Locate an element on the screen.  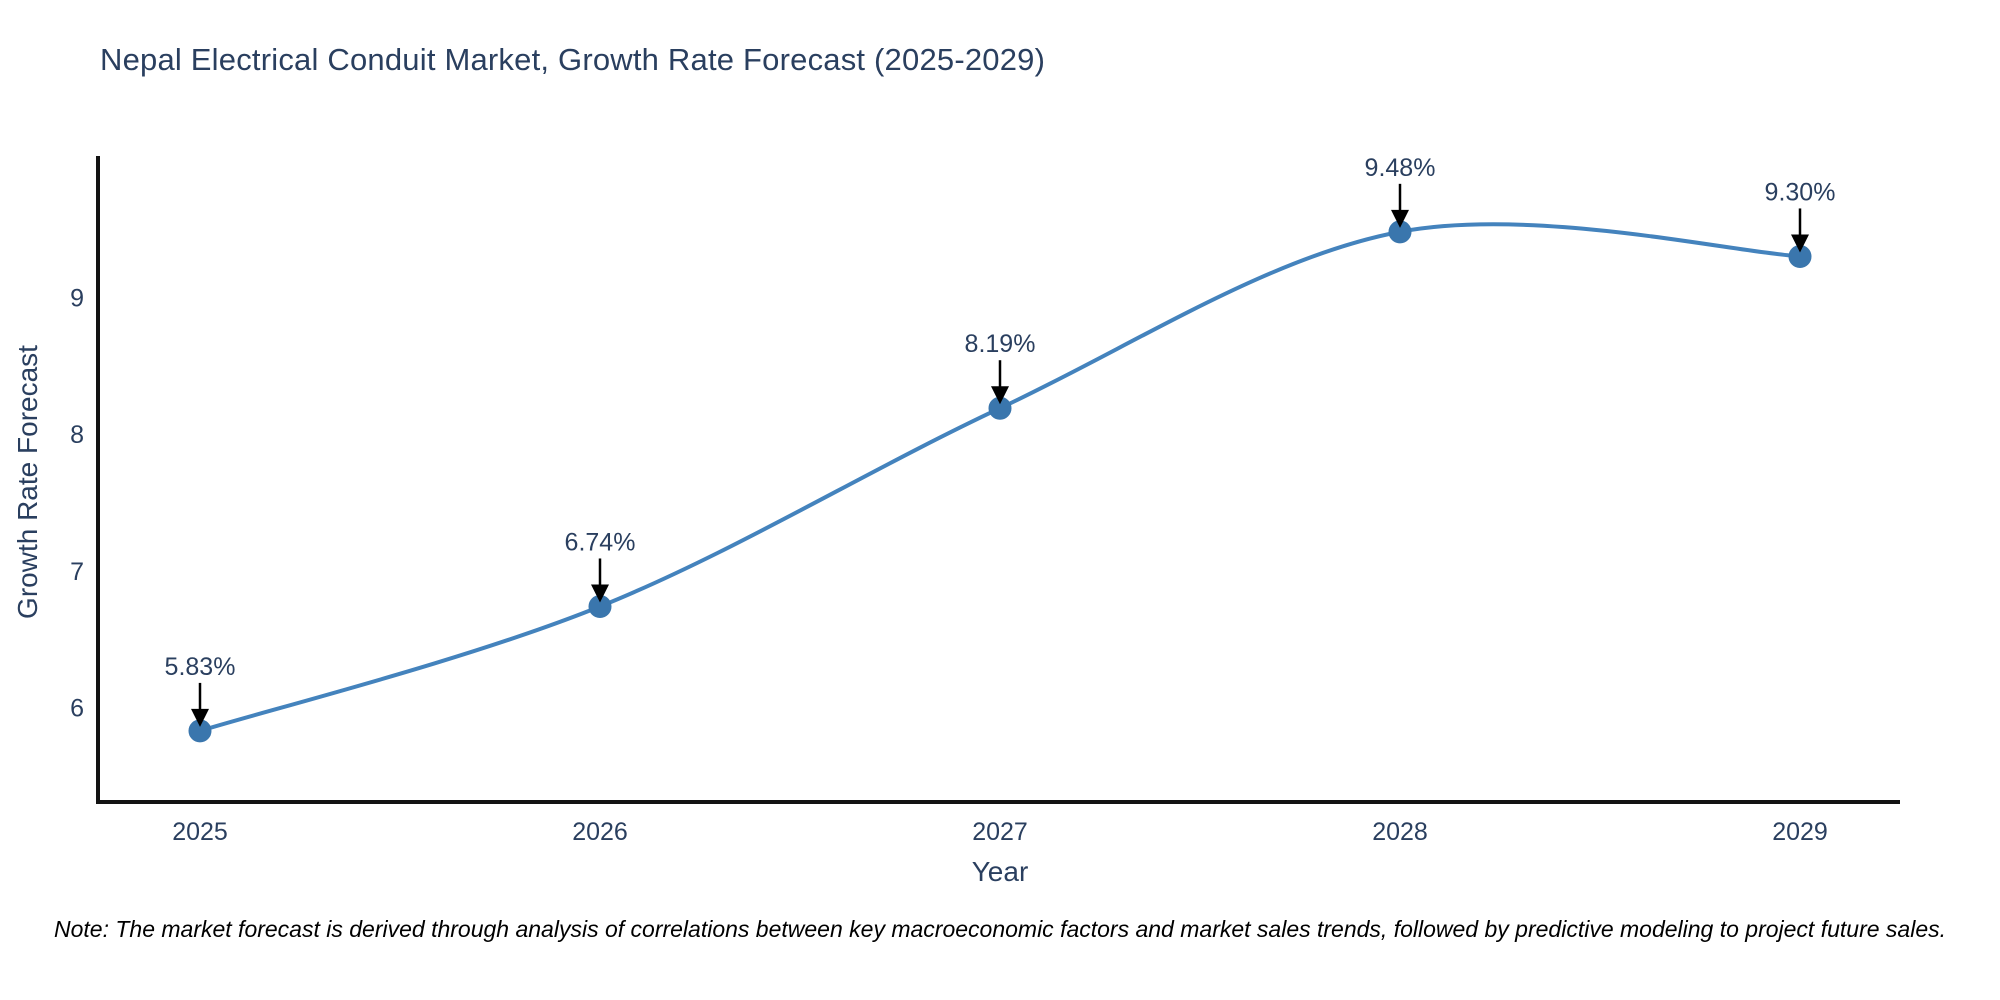
x-tick-label: 2027 is located at coordinates (1000, 832).